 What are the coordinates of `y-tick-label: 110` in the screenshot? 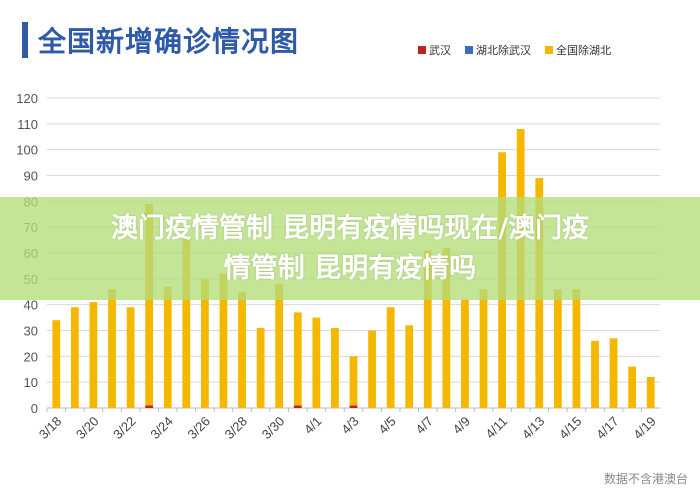 It's located at (27, 124).